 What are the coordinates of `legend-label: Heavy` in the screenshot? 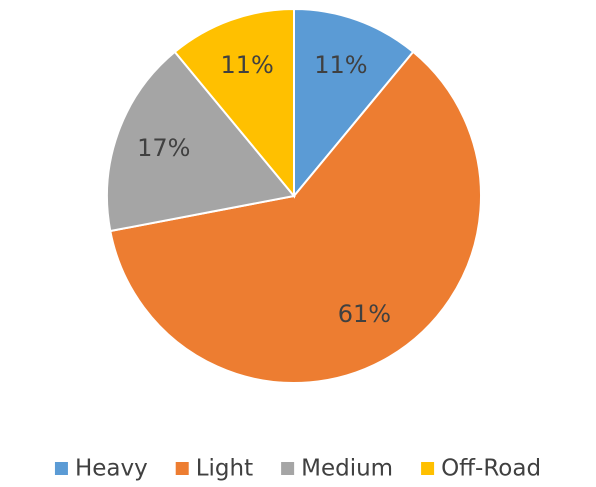 It's located at (111, 469).